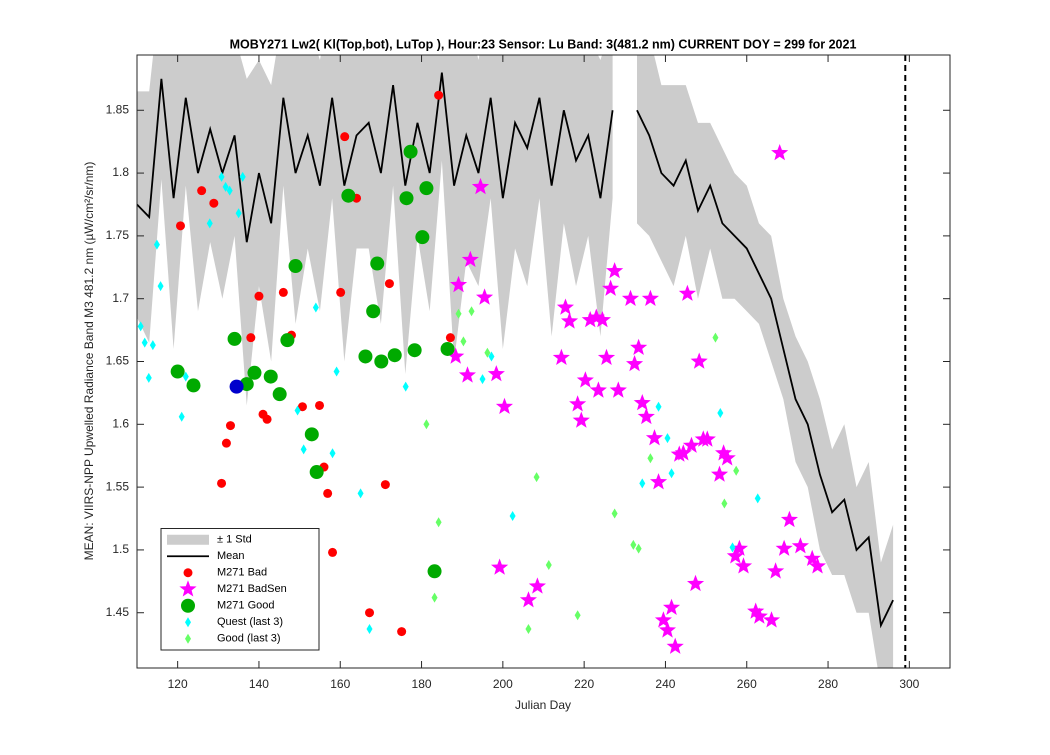 This screenshot has width=1050, height=755. I want to click on legend-label: M271 Good, so click(245, 606).